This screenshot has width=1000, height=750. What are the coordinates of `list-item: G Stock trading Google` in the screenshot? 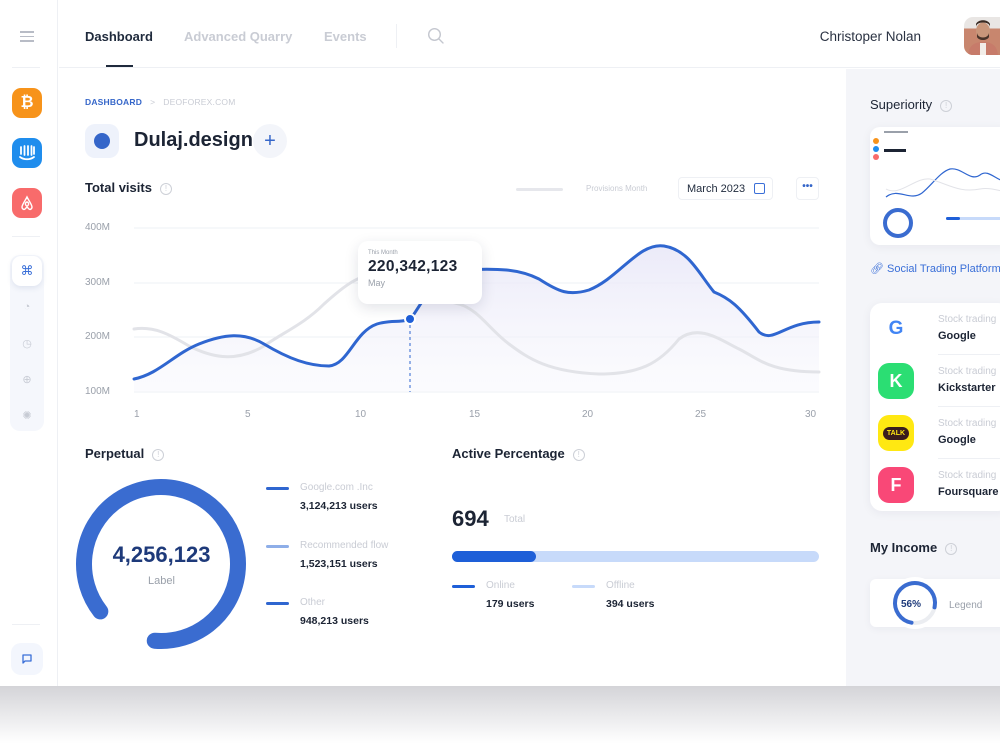 It's located at (935, 329).